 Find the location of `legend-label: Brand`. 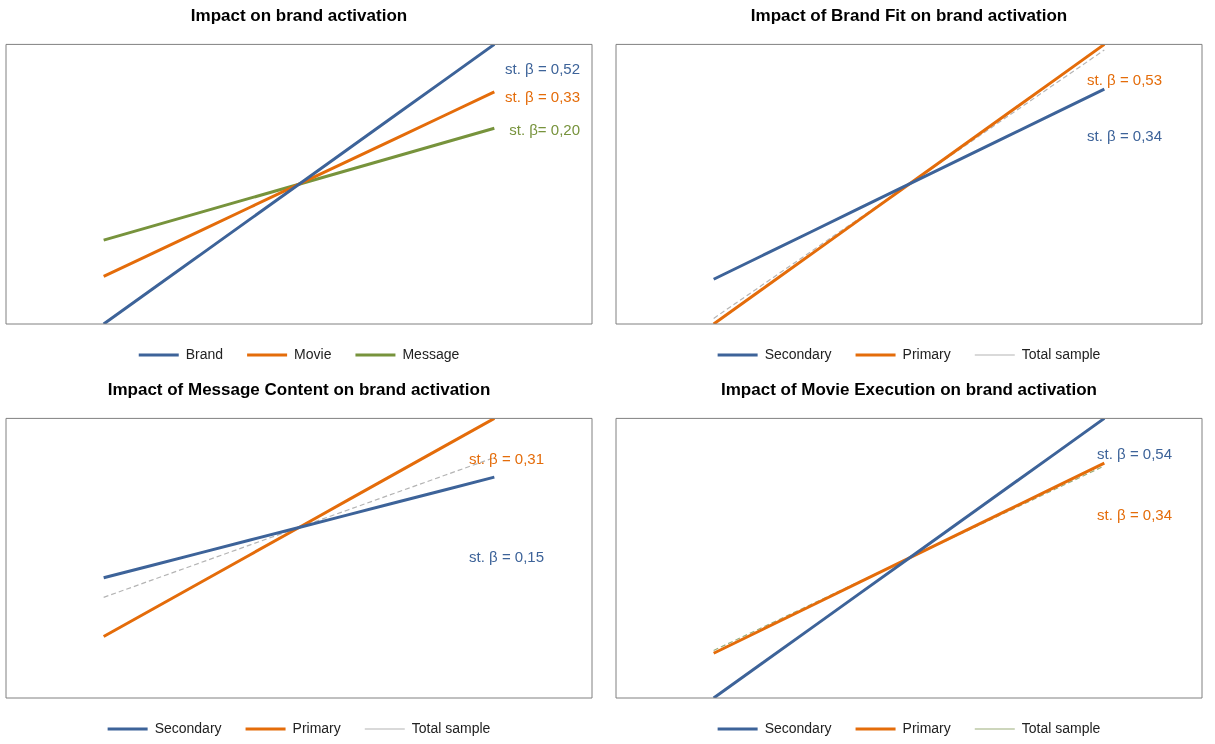

legend-label: Brand is located at coordinates (204, 353).